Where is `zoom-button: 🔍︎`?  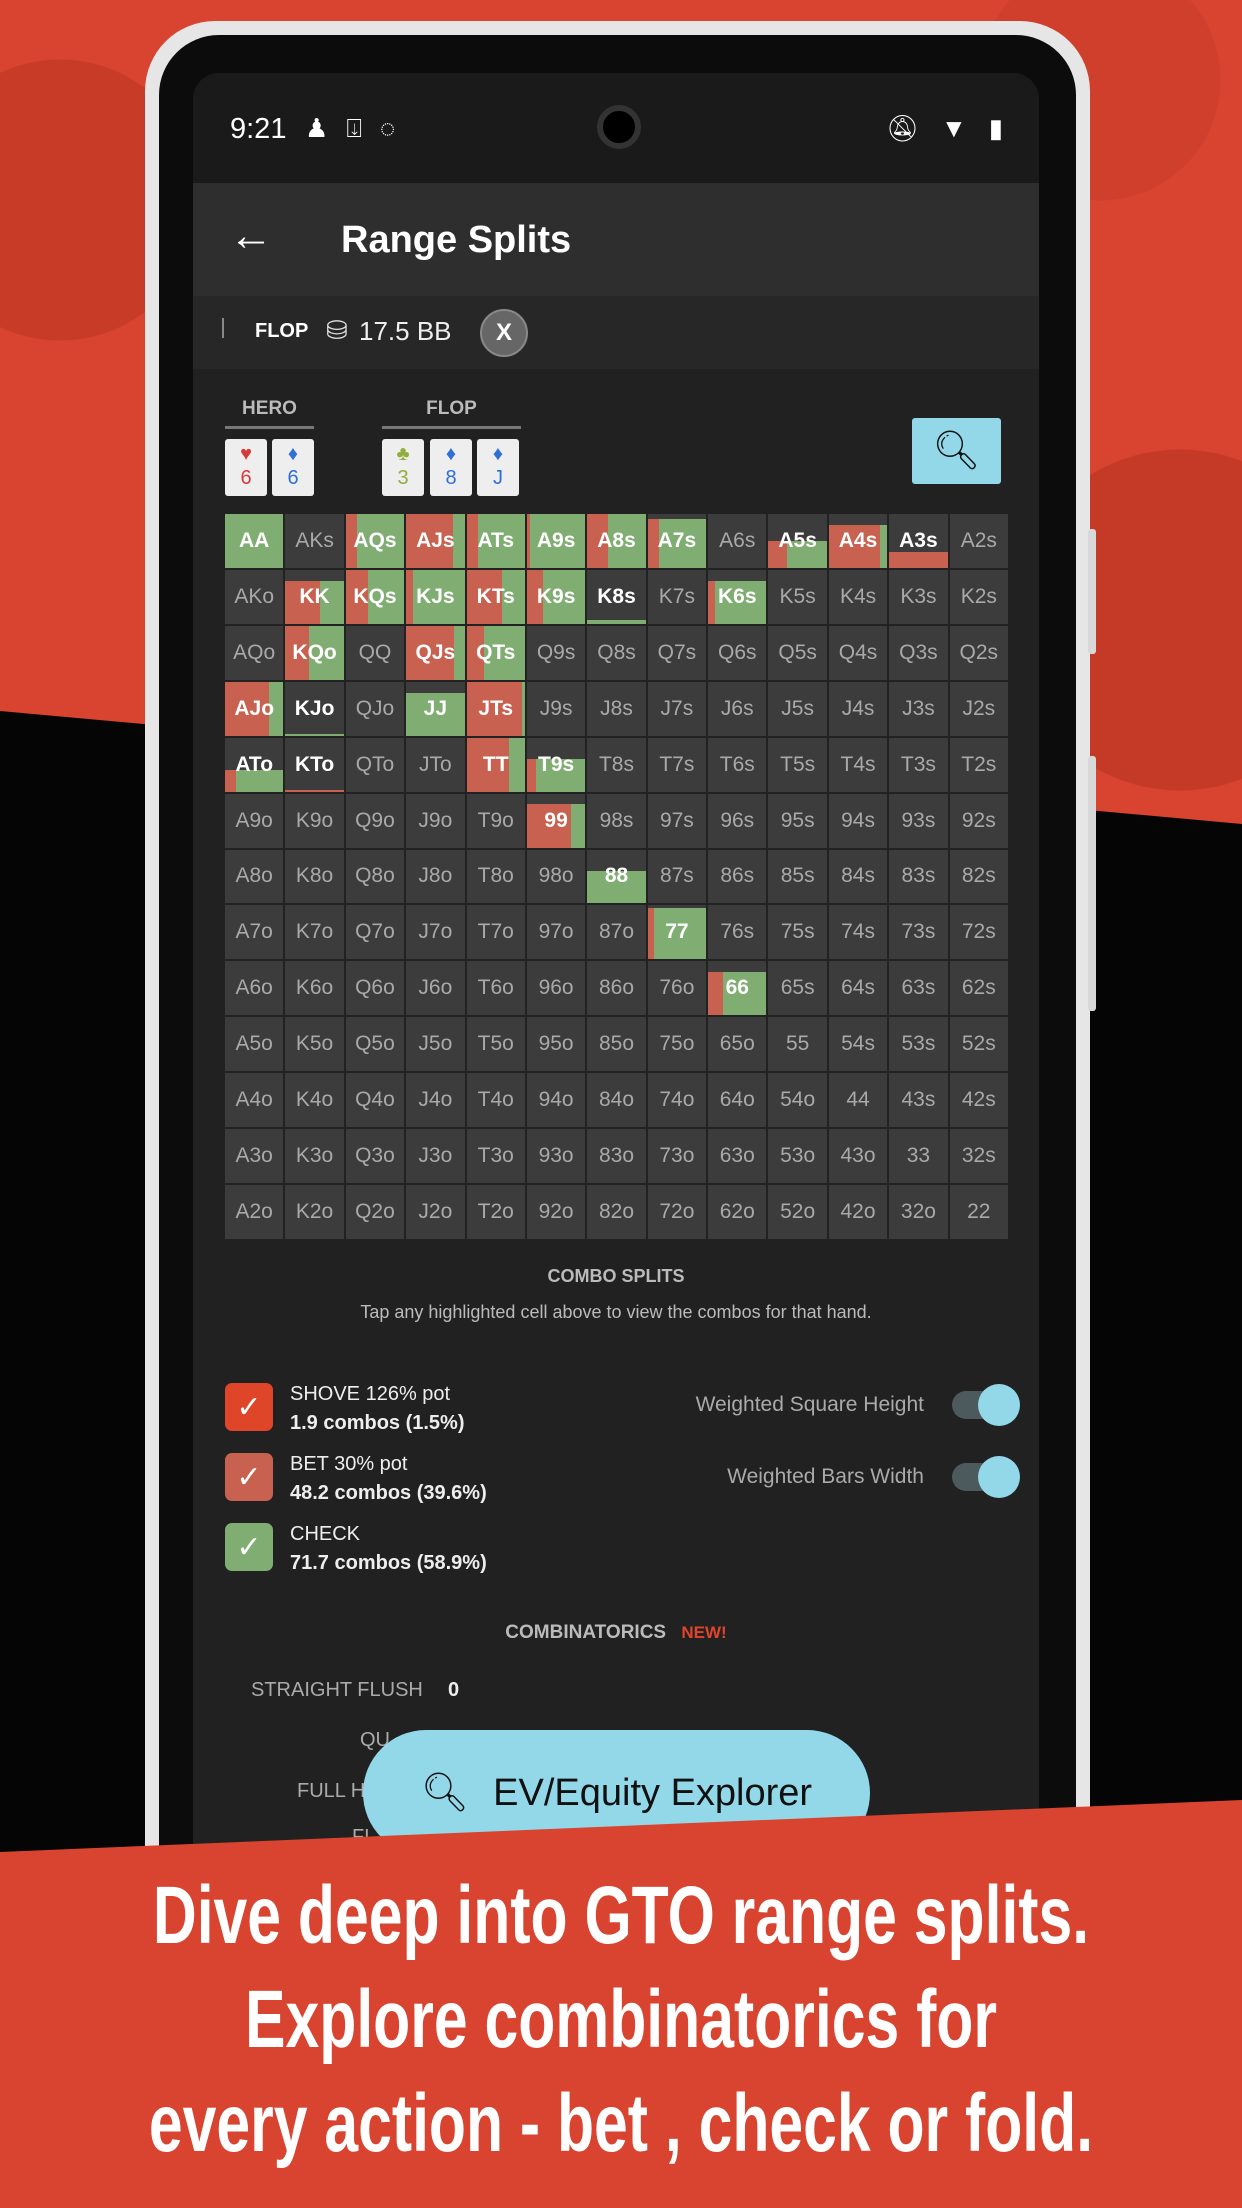
zoom-button: 🔍︎ is located at coordinates (956, 451).